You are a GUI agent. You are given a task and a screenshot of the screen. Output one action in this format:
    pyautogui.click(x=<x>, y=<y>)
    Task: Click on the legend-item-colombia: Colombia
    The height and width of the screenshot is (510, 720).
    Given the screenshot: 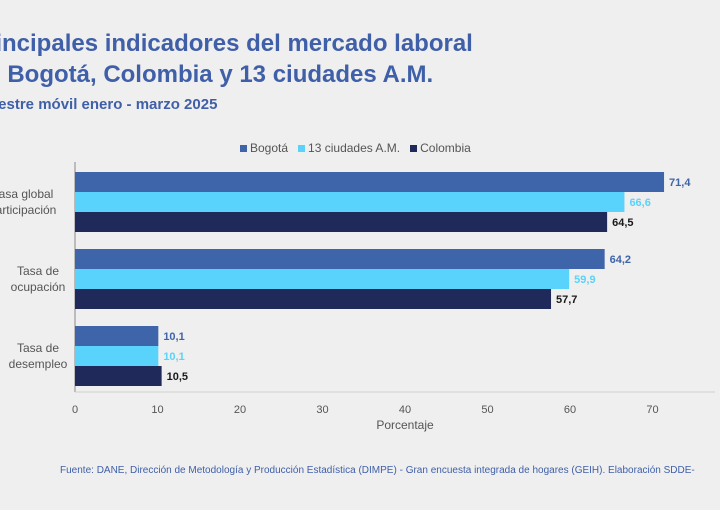 What is the action you would take?
    pyautogui.click(x=440, y=148)
    